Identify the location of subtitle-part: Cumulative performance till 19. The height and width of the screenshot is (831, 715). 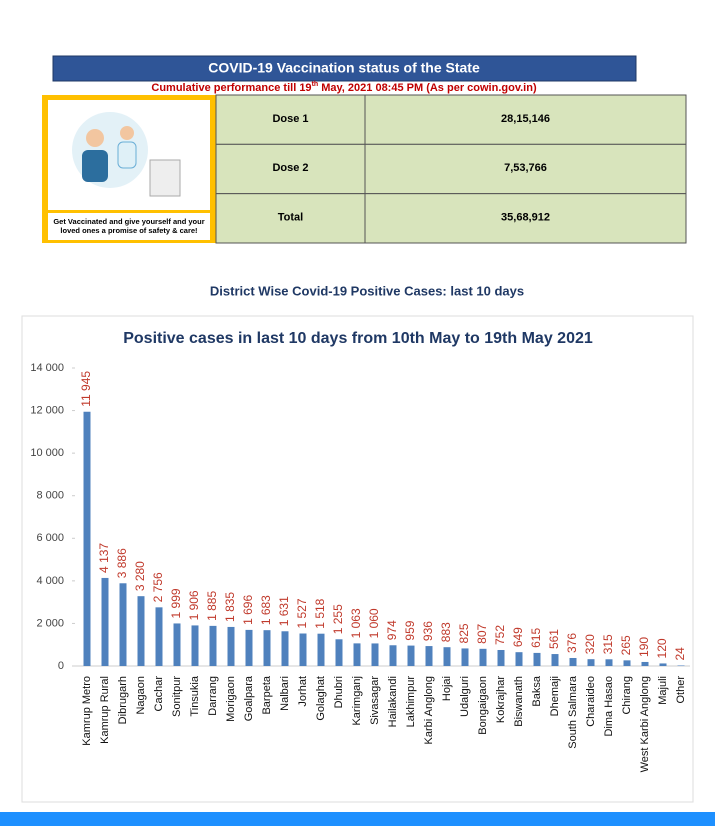
(231, 88).